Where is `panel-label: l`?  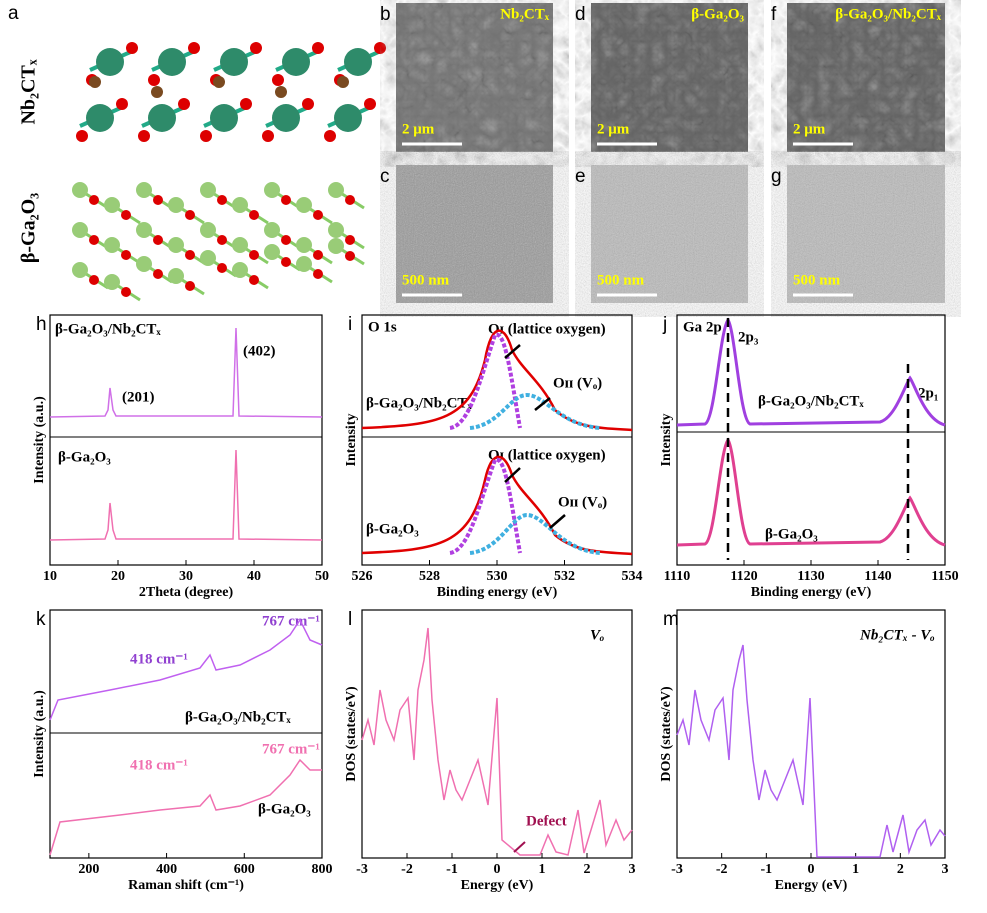 panel-label: l is located at coordinates (350, 619).